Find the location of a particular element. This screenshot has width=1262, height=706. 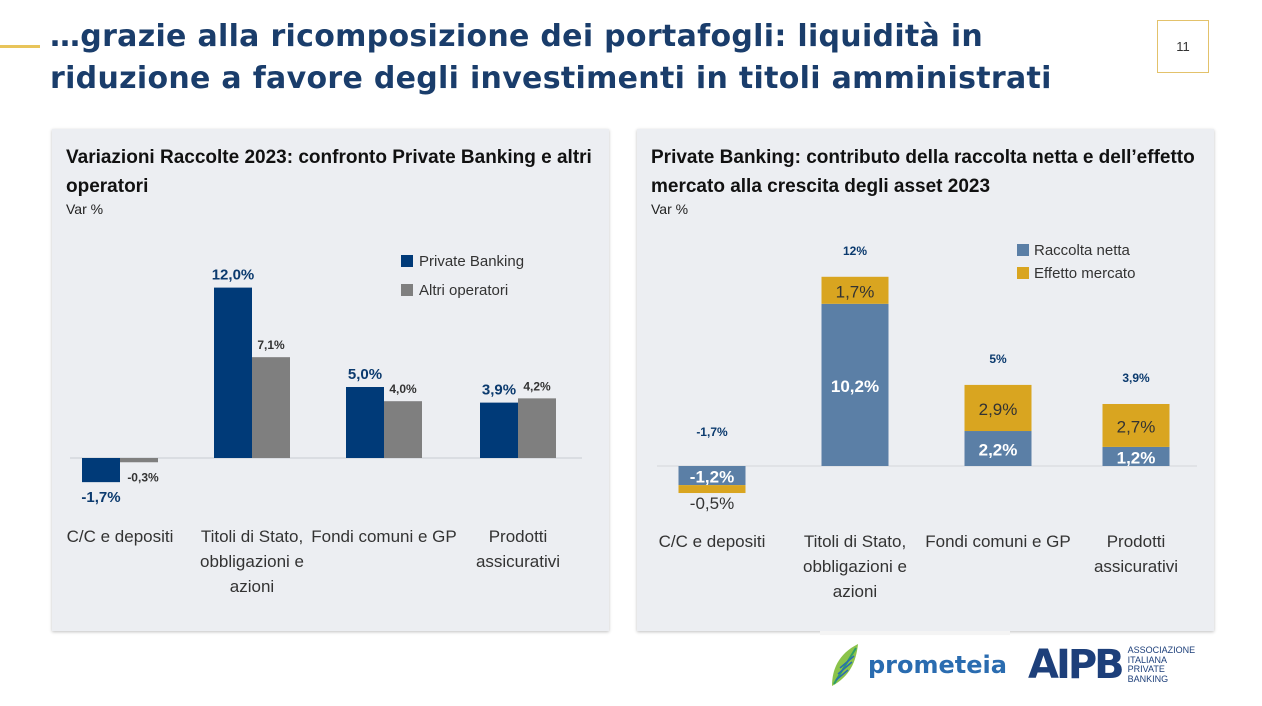

data-label-altri-operatori: -0,3% is located at coordinates (143, 477).